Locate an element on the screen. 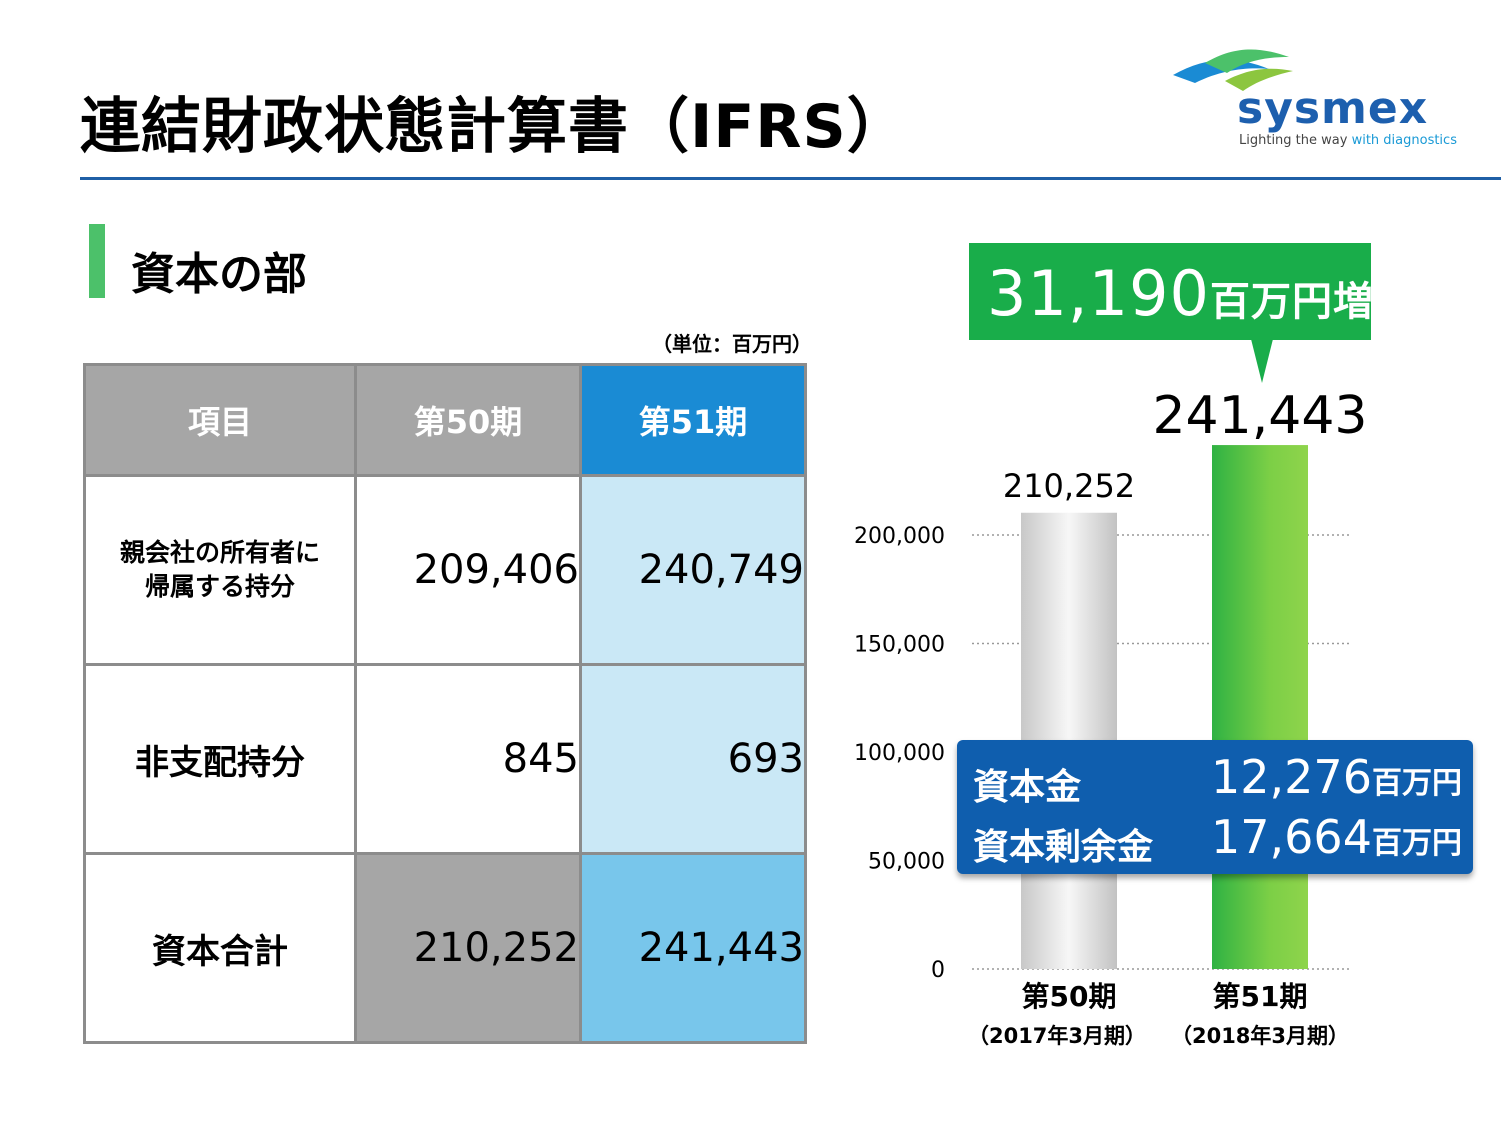 This screenshot has width=1501, height=1122. y-tick-label: 100,000 is located at coordinates (899, 753).